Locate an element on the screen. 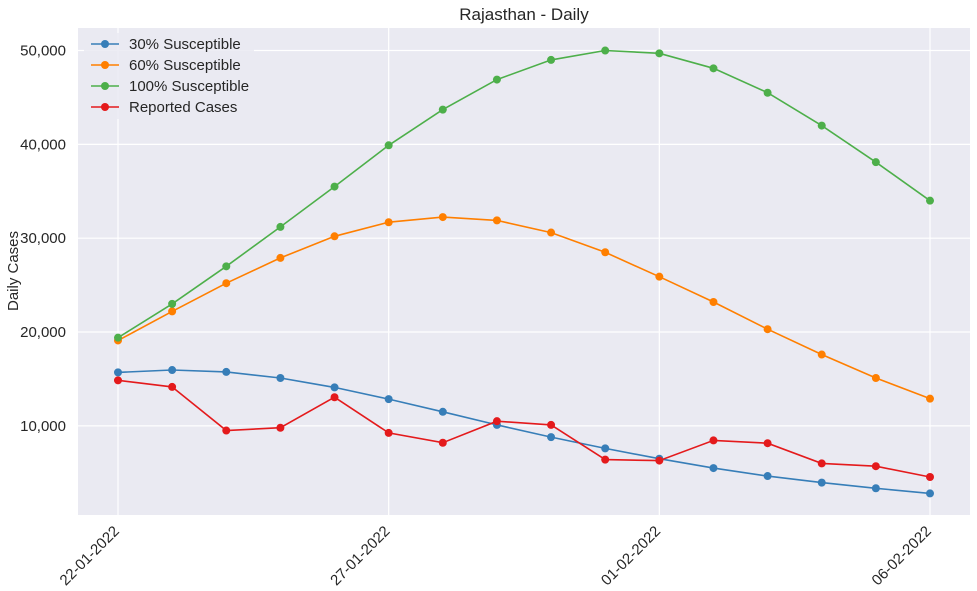 This screenshot has height=591, width=977. legend-label: Reported Cases is located at coordinates (183, 107).